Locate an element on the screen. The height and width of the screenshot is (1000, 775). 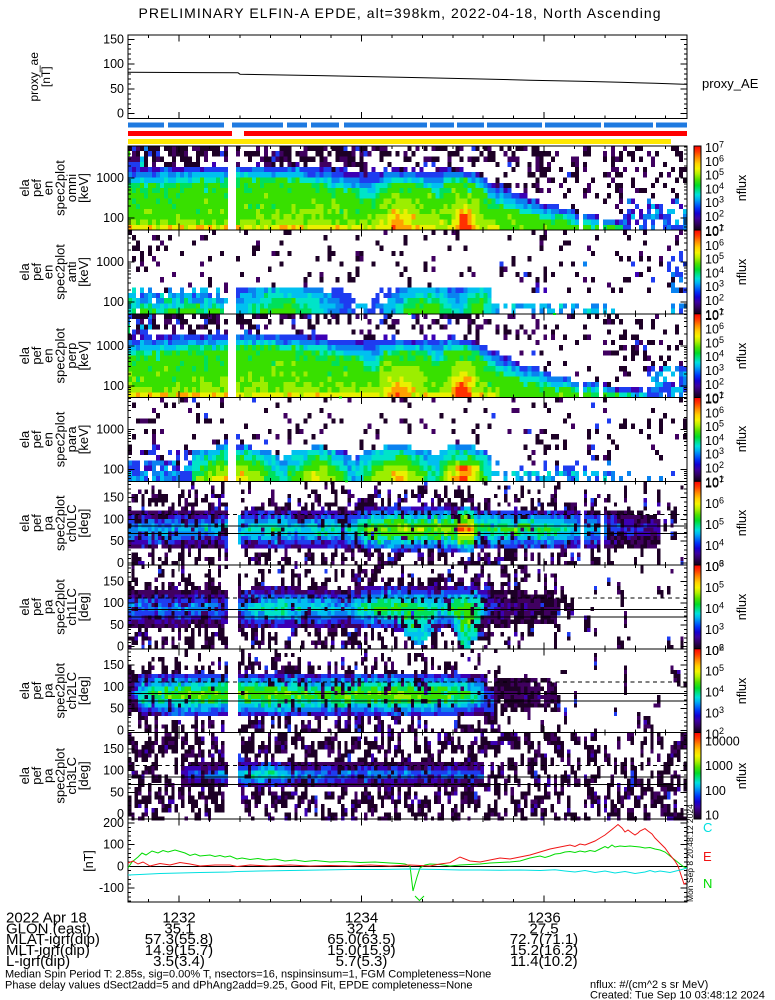
svg-text: L-igrf(dip) is located at coordinates (38, 961).